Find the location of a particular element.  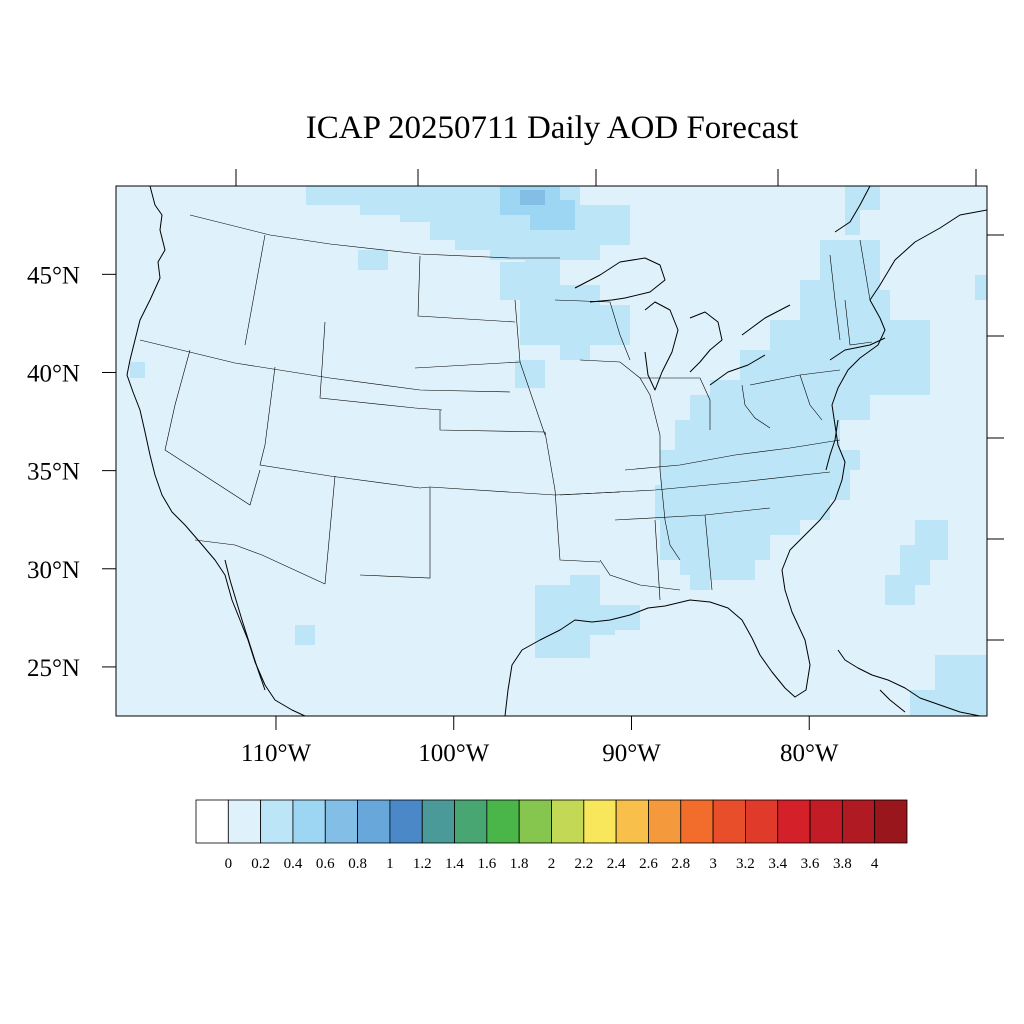

latitude-axis: 45°N 40°N 35°N 30°N 25°N is located at coordinates (71, 472).